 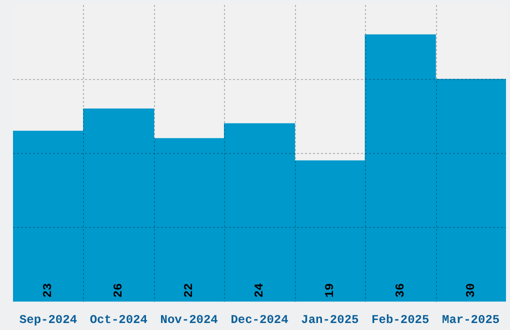 What do you see at coordinates (330, 319) in the screenshot?
I see `x-tick-label: Jan-2025` at bounding box center [330, 319].